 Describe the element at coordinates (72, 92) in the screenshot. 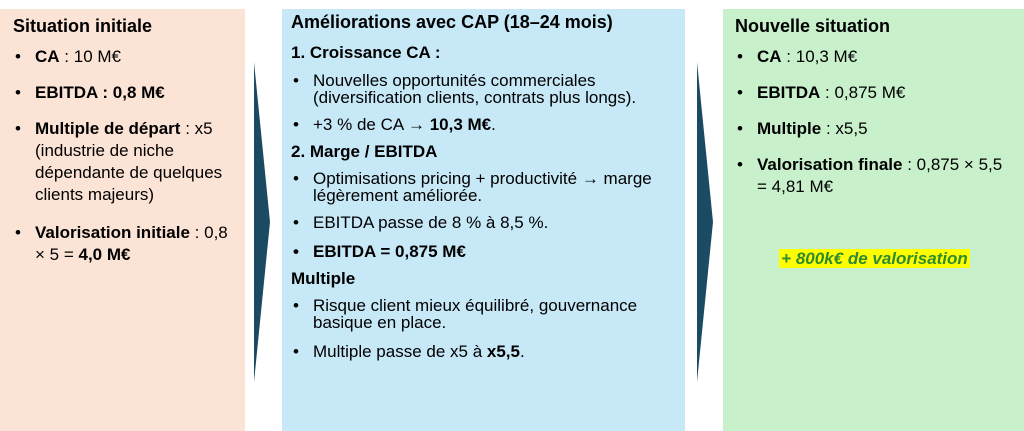

I see `item-label: EBITDA :` at that location.